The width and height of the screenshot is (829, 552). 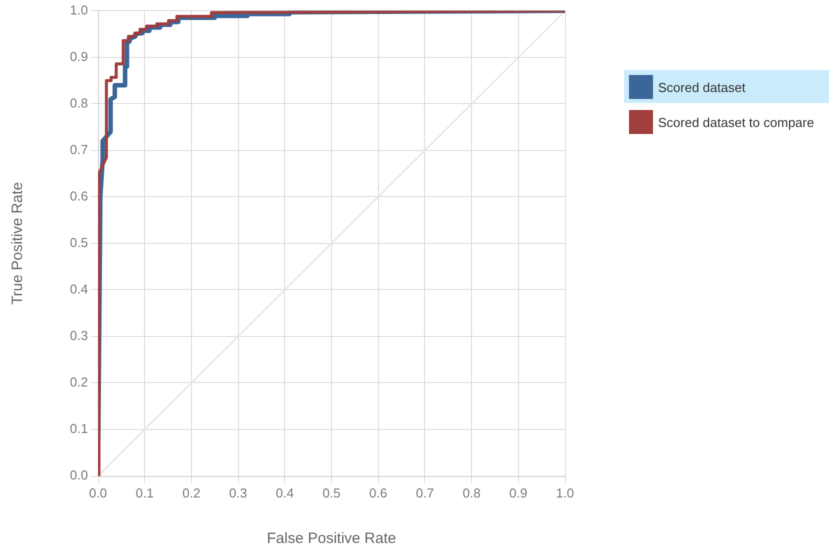 I want to click on x-tick-label: 0.1, so click(x=145, y=492).